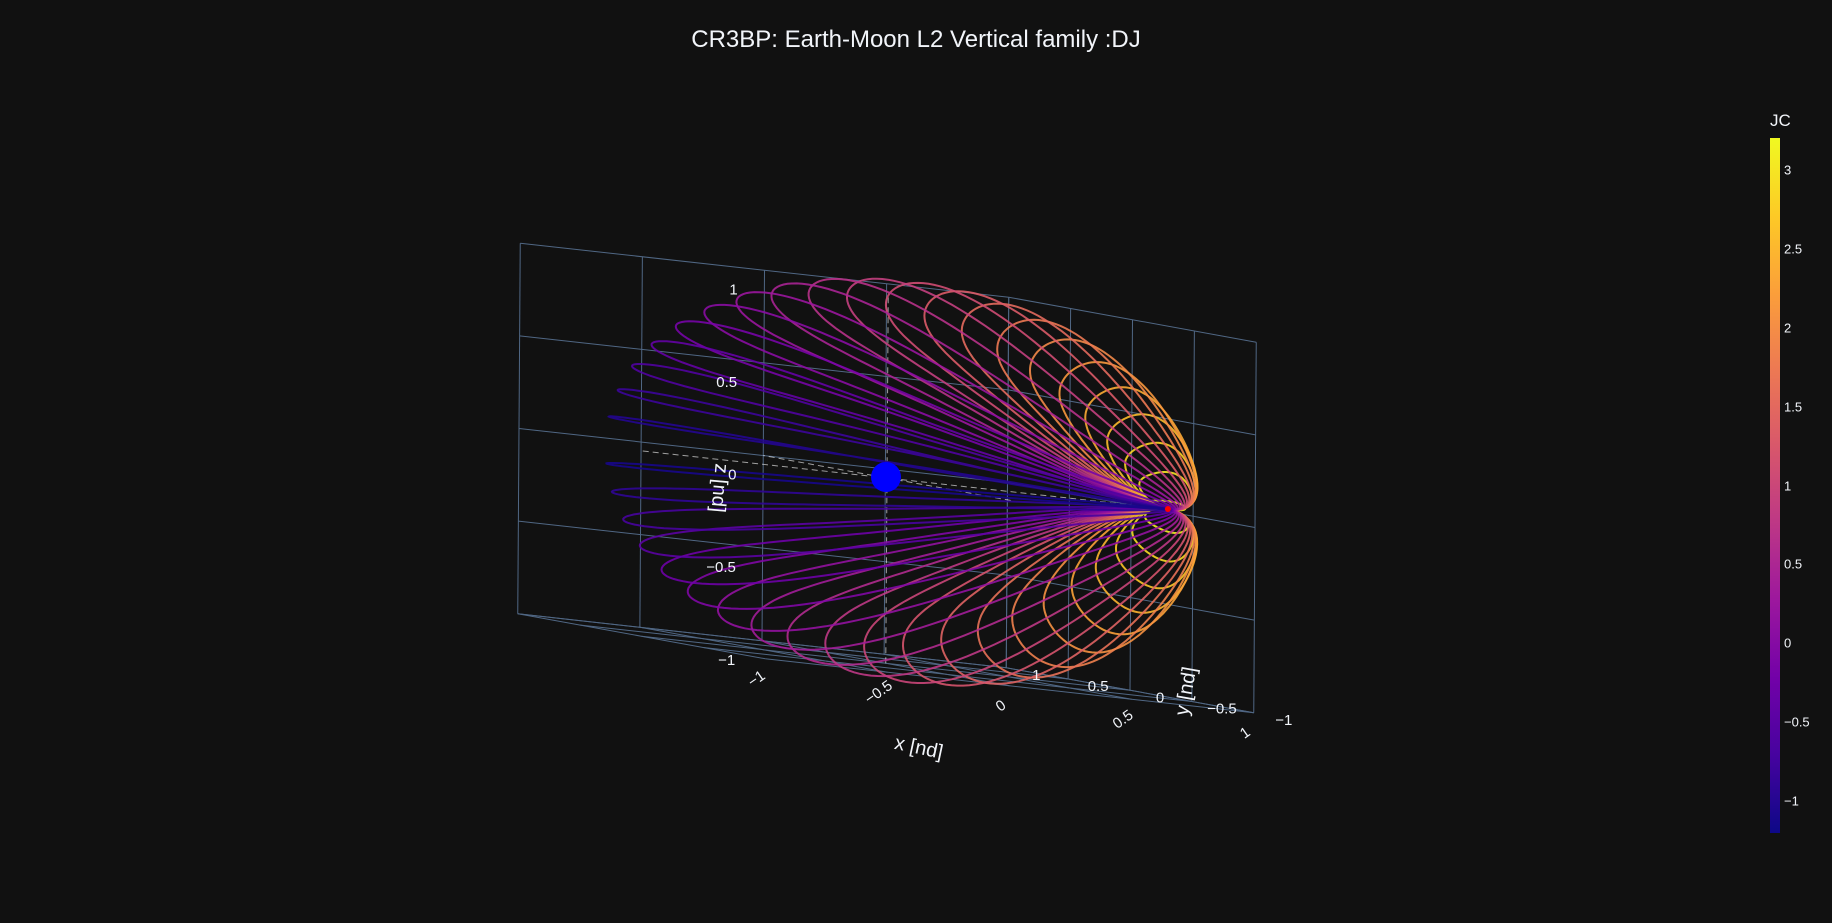 The width and height of the screenshot is (1832, 923). I want to click on x-tick-label: 0.5, so click(1123, 720).